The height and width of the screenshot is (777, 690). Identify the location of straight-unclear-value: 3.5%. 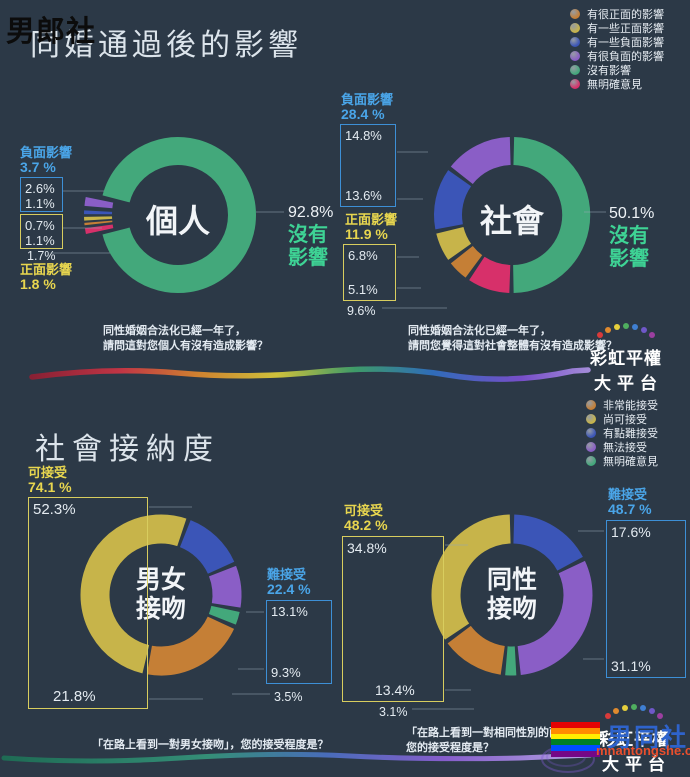
(288, 697).